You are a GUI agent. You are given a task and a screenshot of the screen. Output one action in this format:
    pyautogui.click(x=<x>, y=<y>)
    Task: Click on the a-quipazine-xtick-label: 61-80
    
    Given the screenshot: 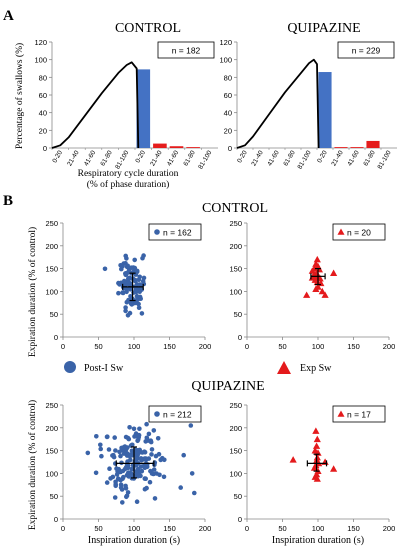 What is the action you would take?
    pyautogui.click(x=289, y=158)
    